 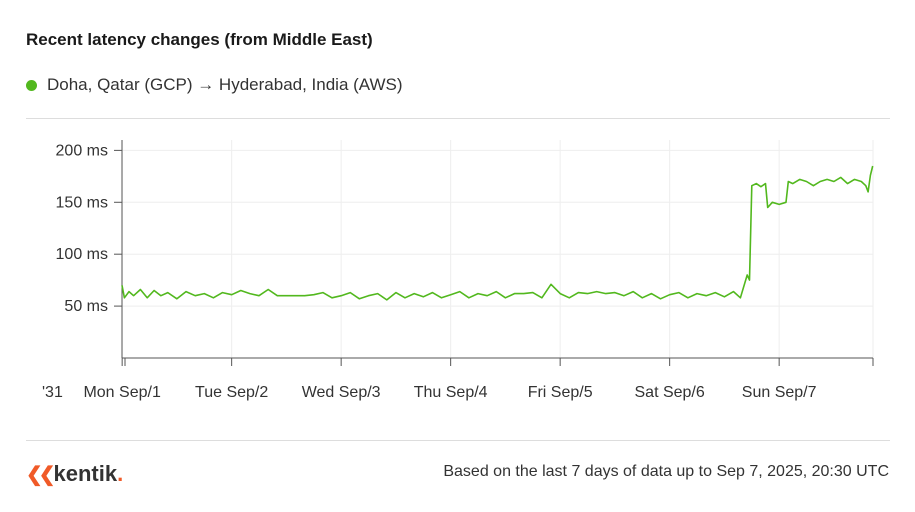 I want to click on kentik-chevron-icon: ❮❮, so click(x=40, y=474).